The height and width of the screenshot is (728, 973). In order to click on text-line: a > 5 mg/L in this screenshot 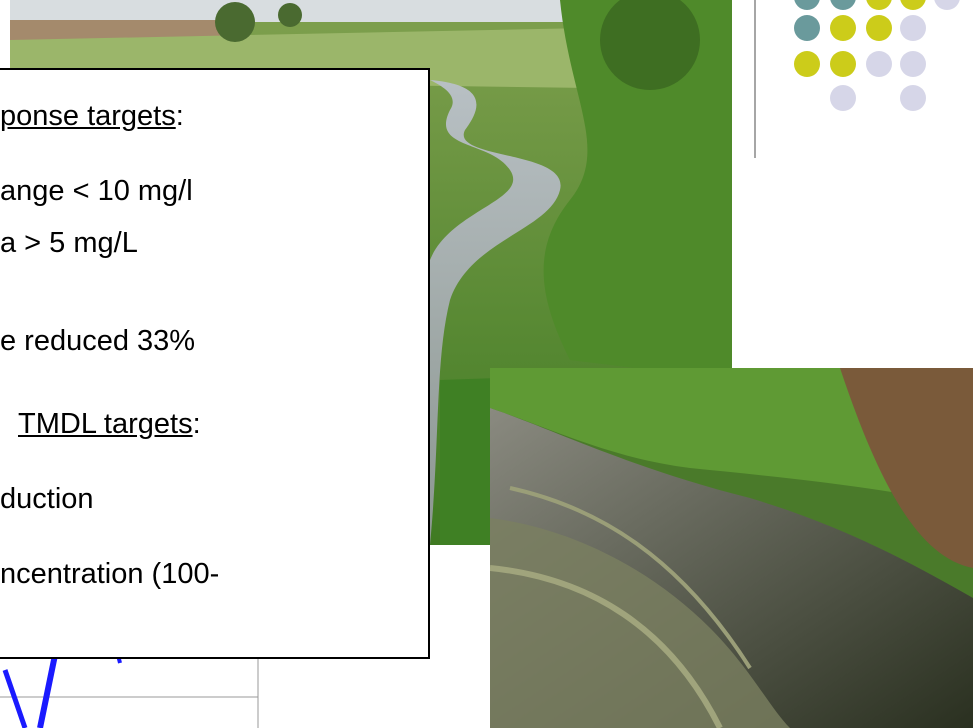, I will do `click(69, 243)`.